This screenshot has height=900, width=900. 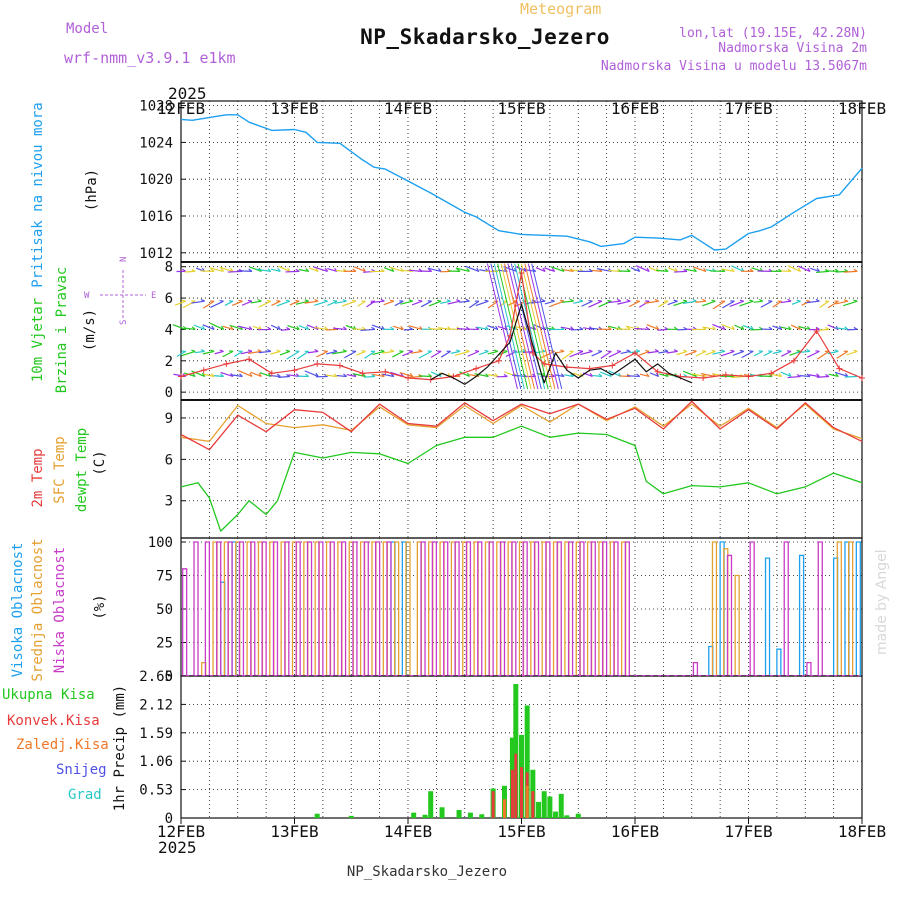 I want to click on temp-sfc-label: SFC Temp, so click(x=60, y=469).